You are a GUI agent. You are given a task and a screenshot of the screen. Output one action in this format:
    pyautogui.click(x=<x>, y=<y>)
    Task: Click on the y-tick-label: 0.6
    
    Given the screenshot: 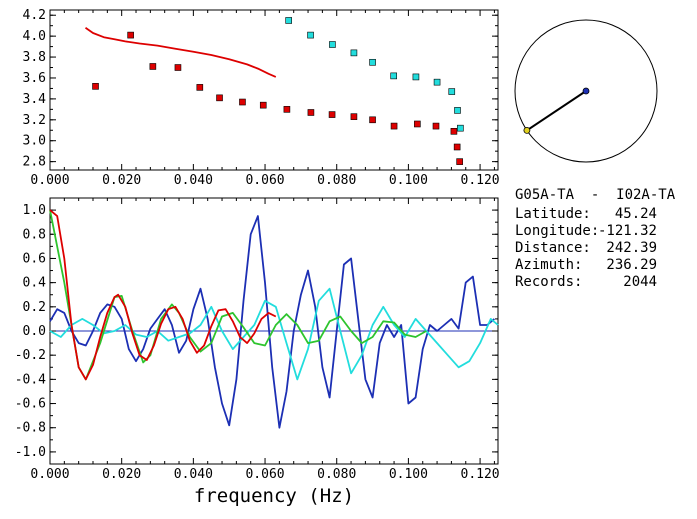 What is the action you would take?
    pyautogui.click(x=34, y=258)
    